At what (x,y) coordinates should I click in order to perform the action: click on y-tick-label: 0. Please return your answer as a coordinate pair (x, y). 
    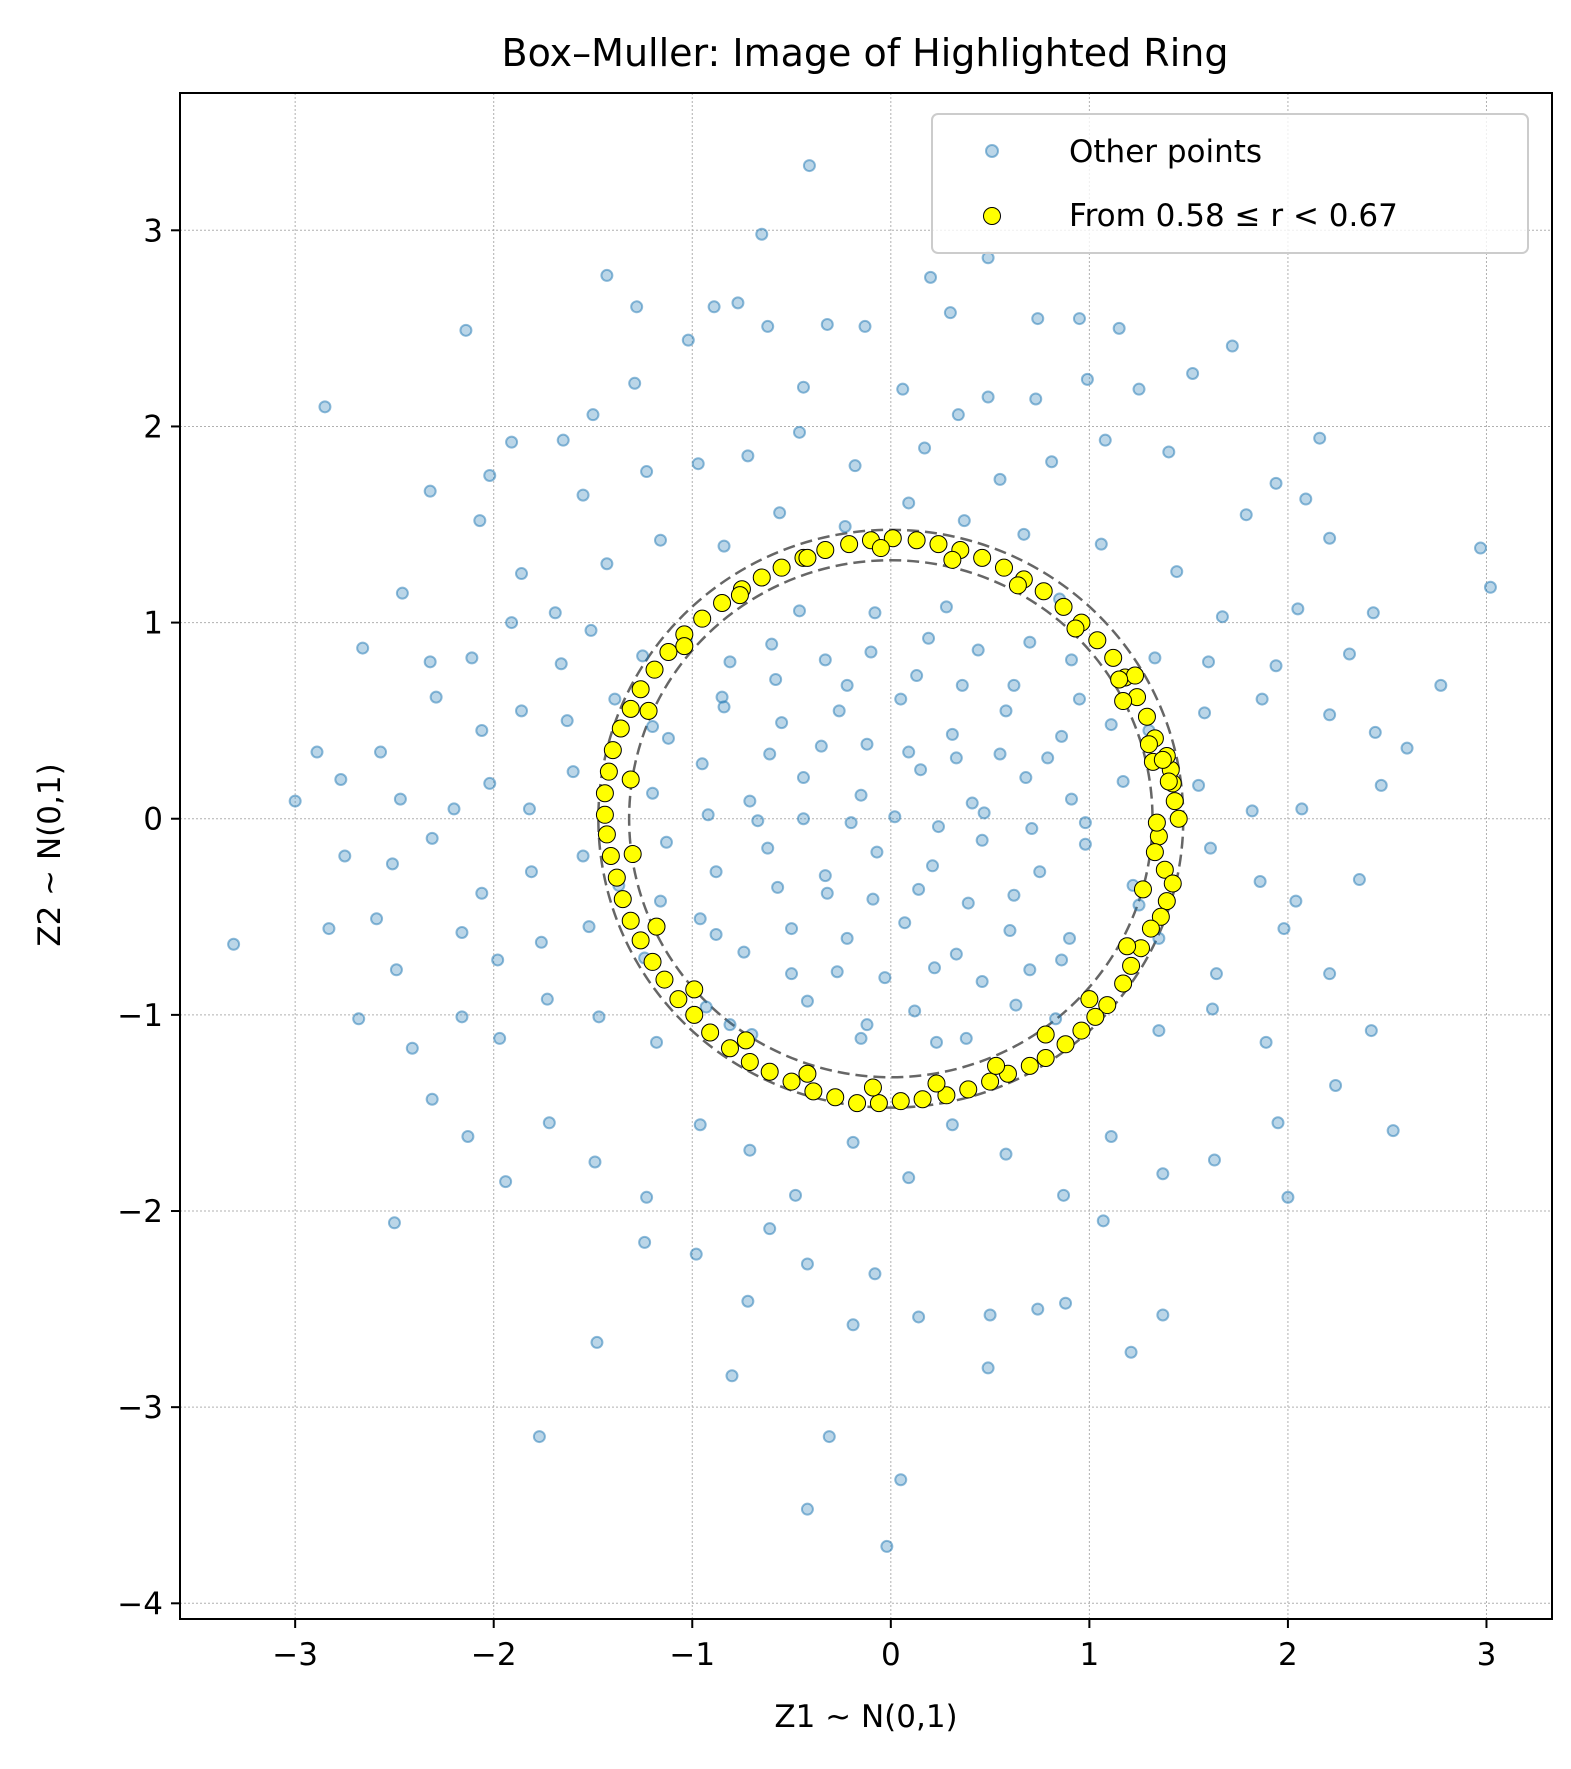
    Looking at the image, I should click on (153, 820).